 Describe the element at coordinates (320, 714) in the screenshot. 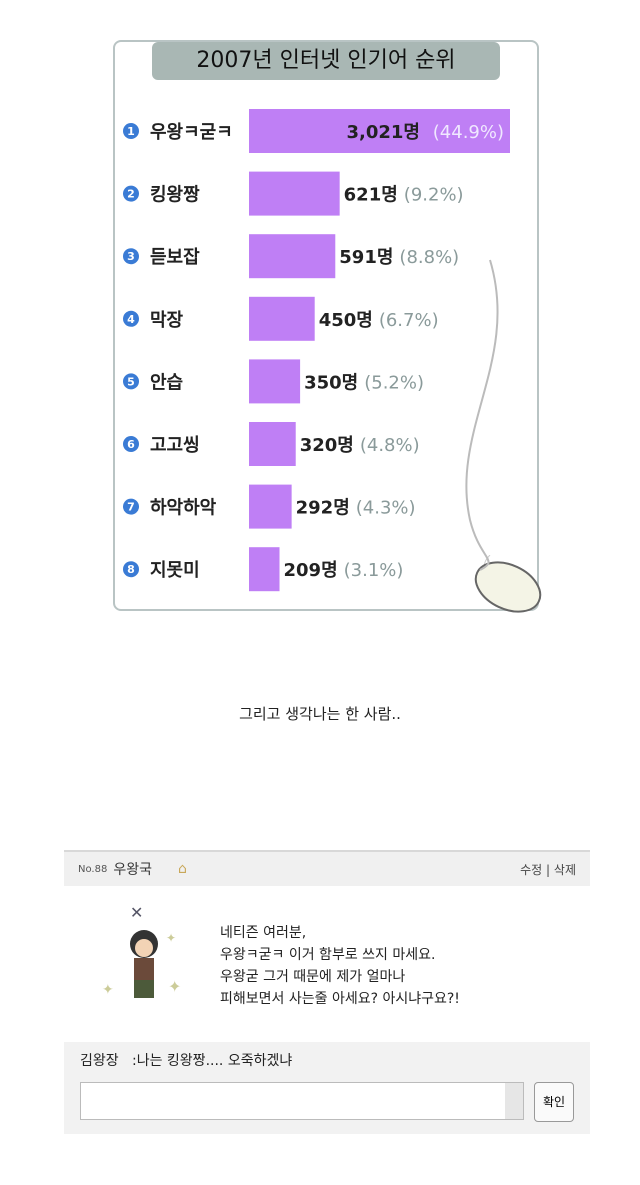

I see `caption: 그리고 생각나는 한 사람..` at that location.